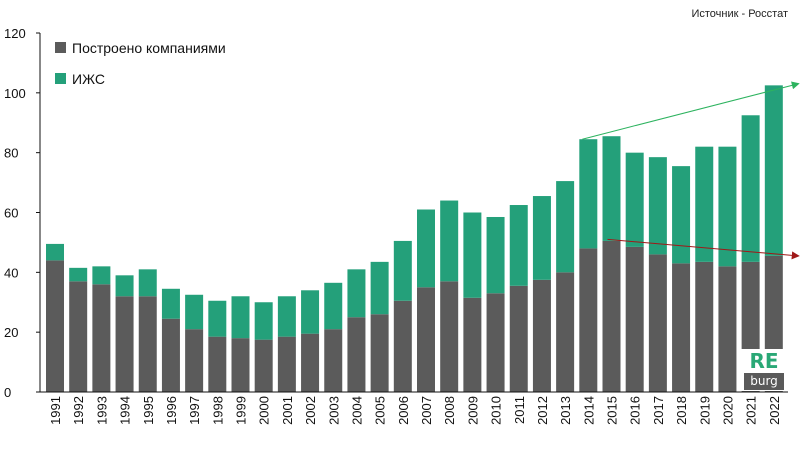 This screenshot has width=800, height=451. Describe the element at coordinates (15, 93) in the screenshot. I see `y-tick-label: 100` at that location.